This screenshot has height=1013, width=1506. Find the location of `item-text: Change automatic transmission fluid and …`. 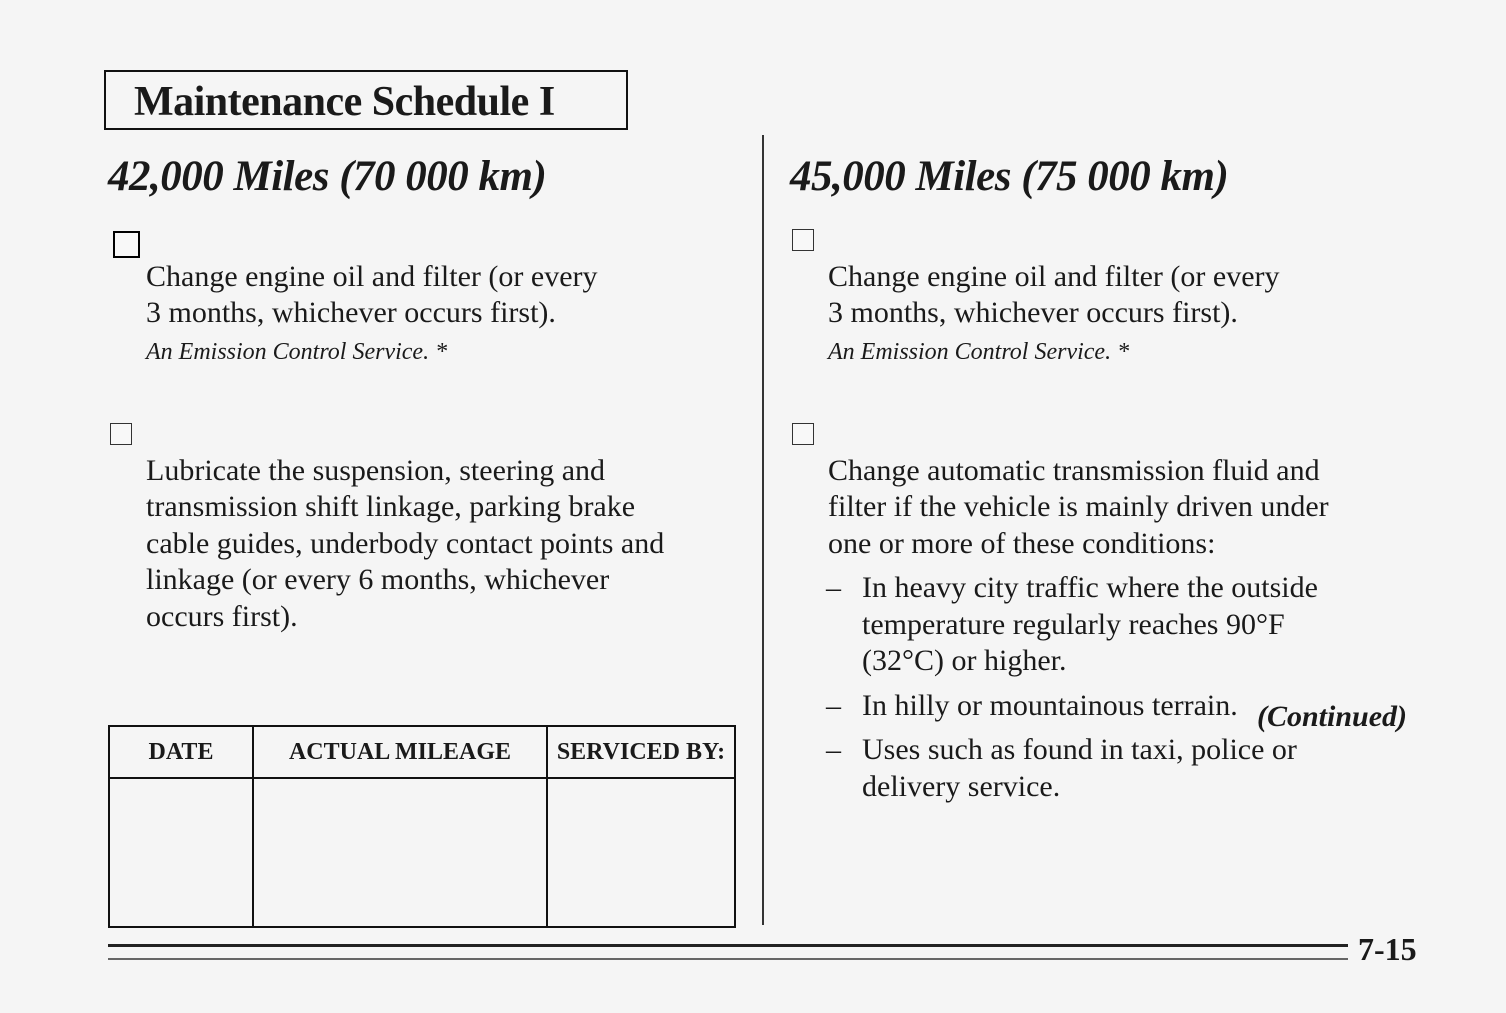

item-text: Change automatic transmission fluid and … is located at coordinates (1078, 506).